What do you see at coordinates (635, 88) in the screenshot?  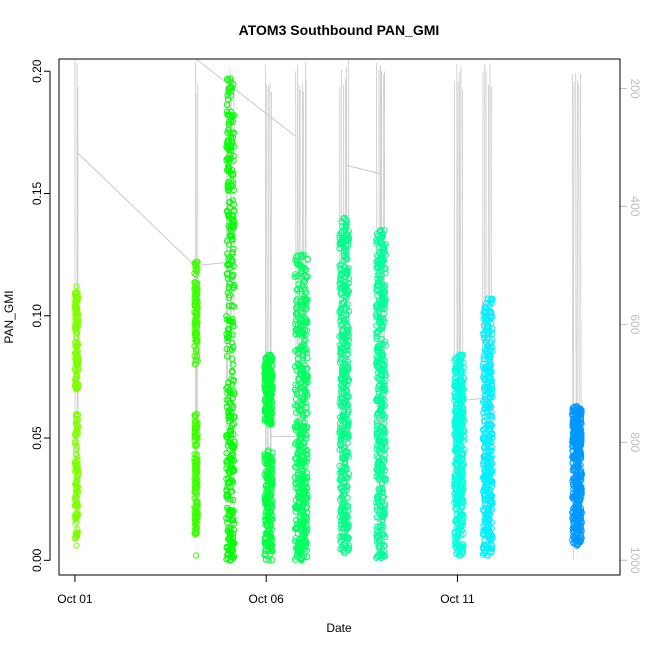 I see `right-tick-label: 200` at bounding box center [635, 88].